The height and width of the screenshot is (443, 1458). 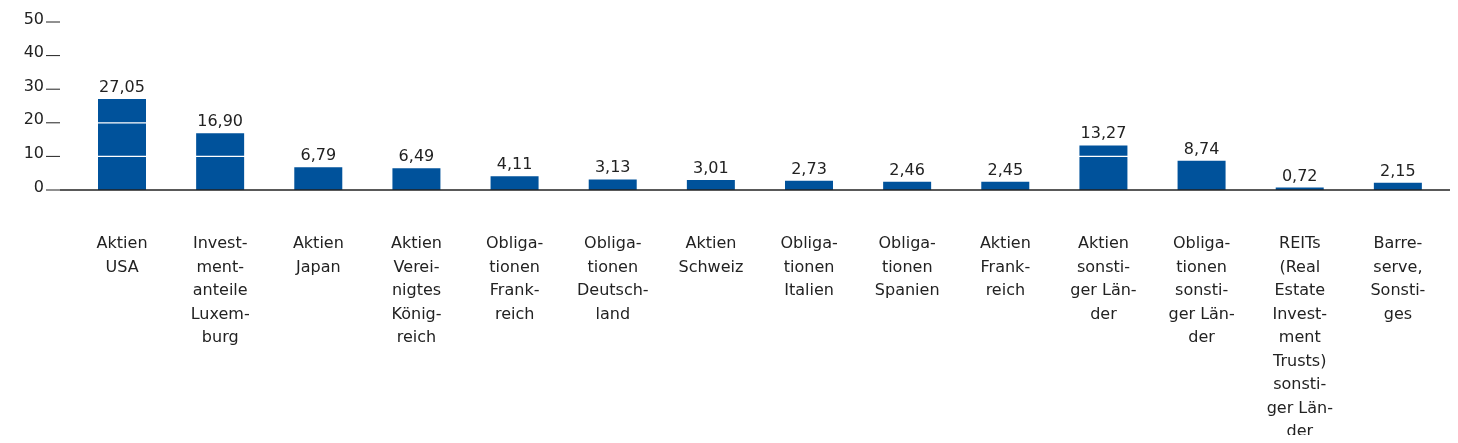 I want to click on x-tick-label: Aktien Japan, so click(x=318, y=254).